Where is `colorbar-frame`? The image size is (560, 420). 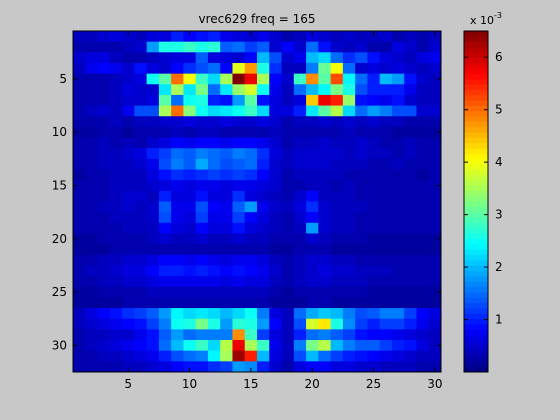 colorbar-frame is located at coordinates (476, 201).